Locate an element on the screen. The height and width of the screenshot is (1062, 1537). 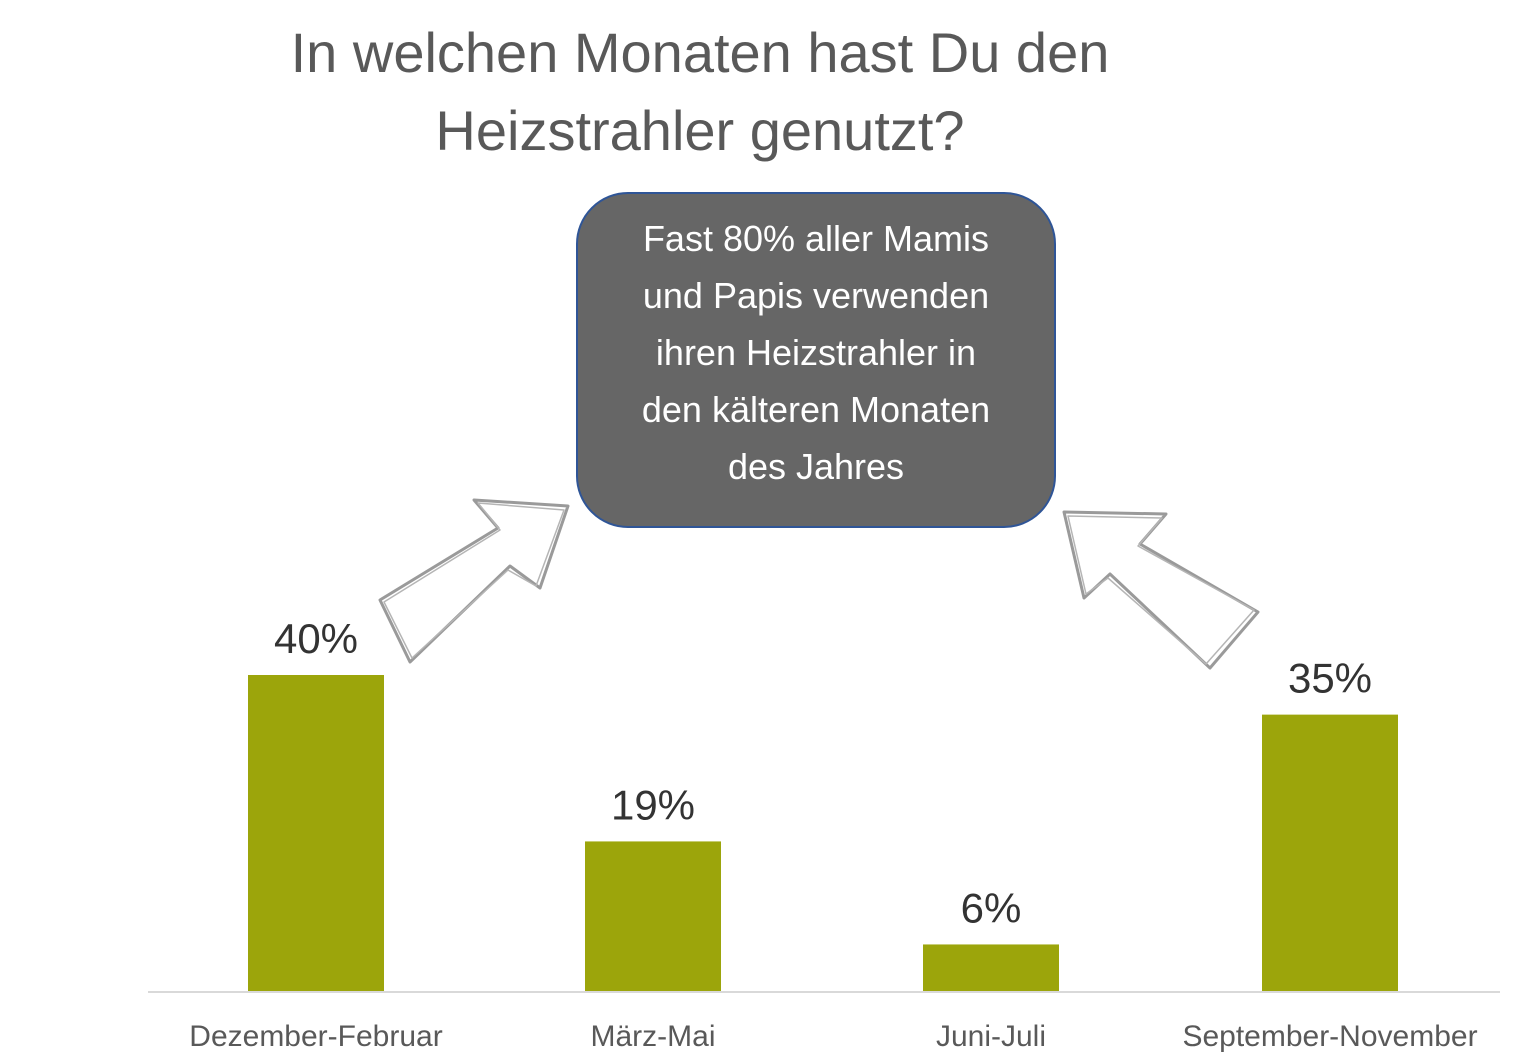
data-label-4: 35% is located at coordinates (1330, 678).